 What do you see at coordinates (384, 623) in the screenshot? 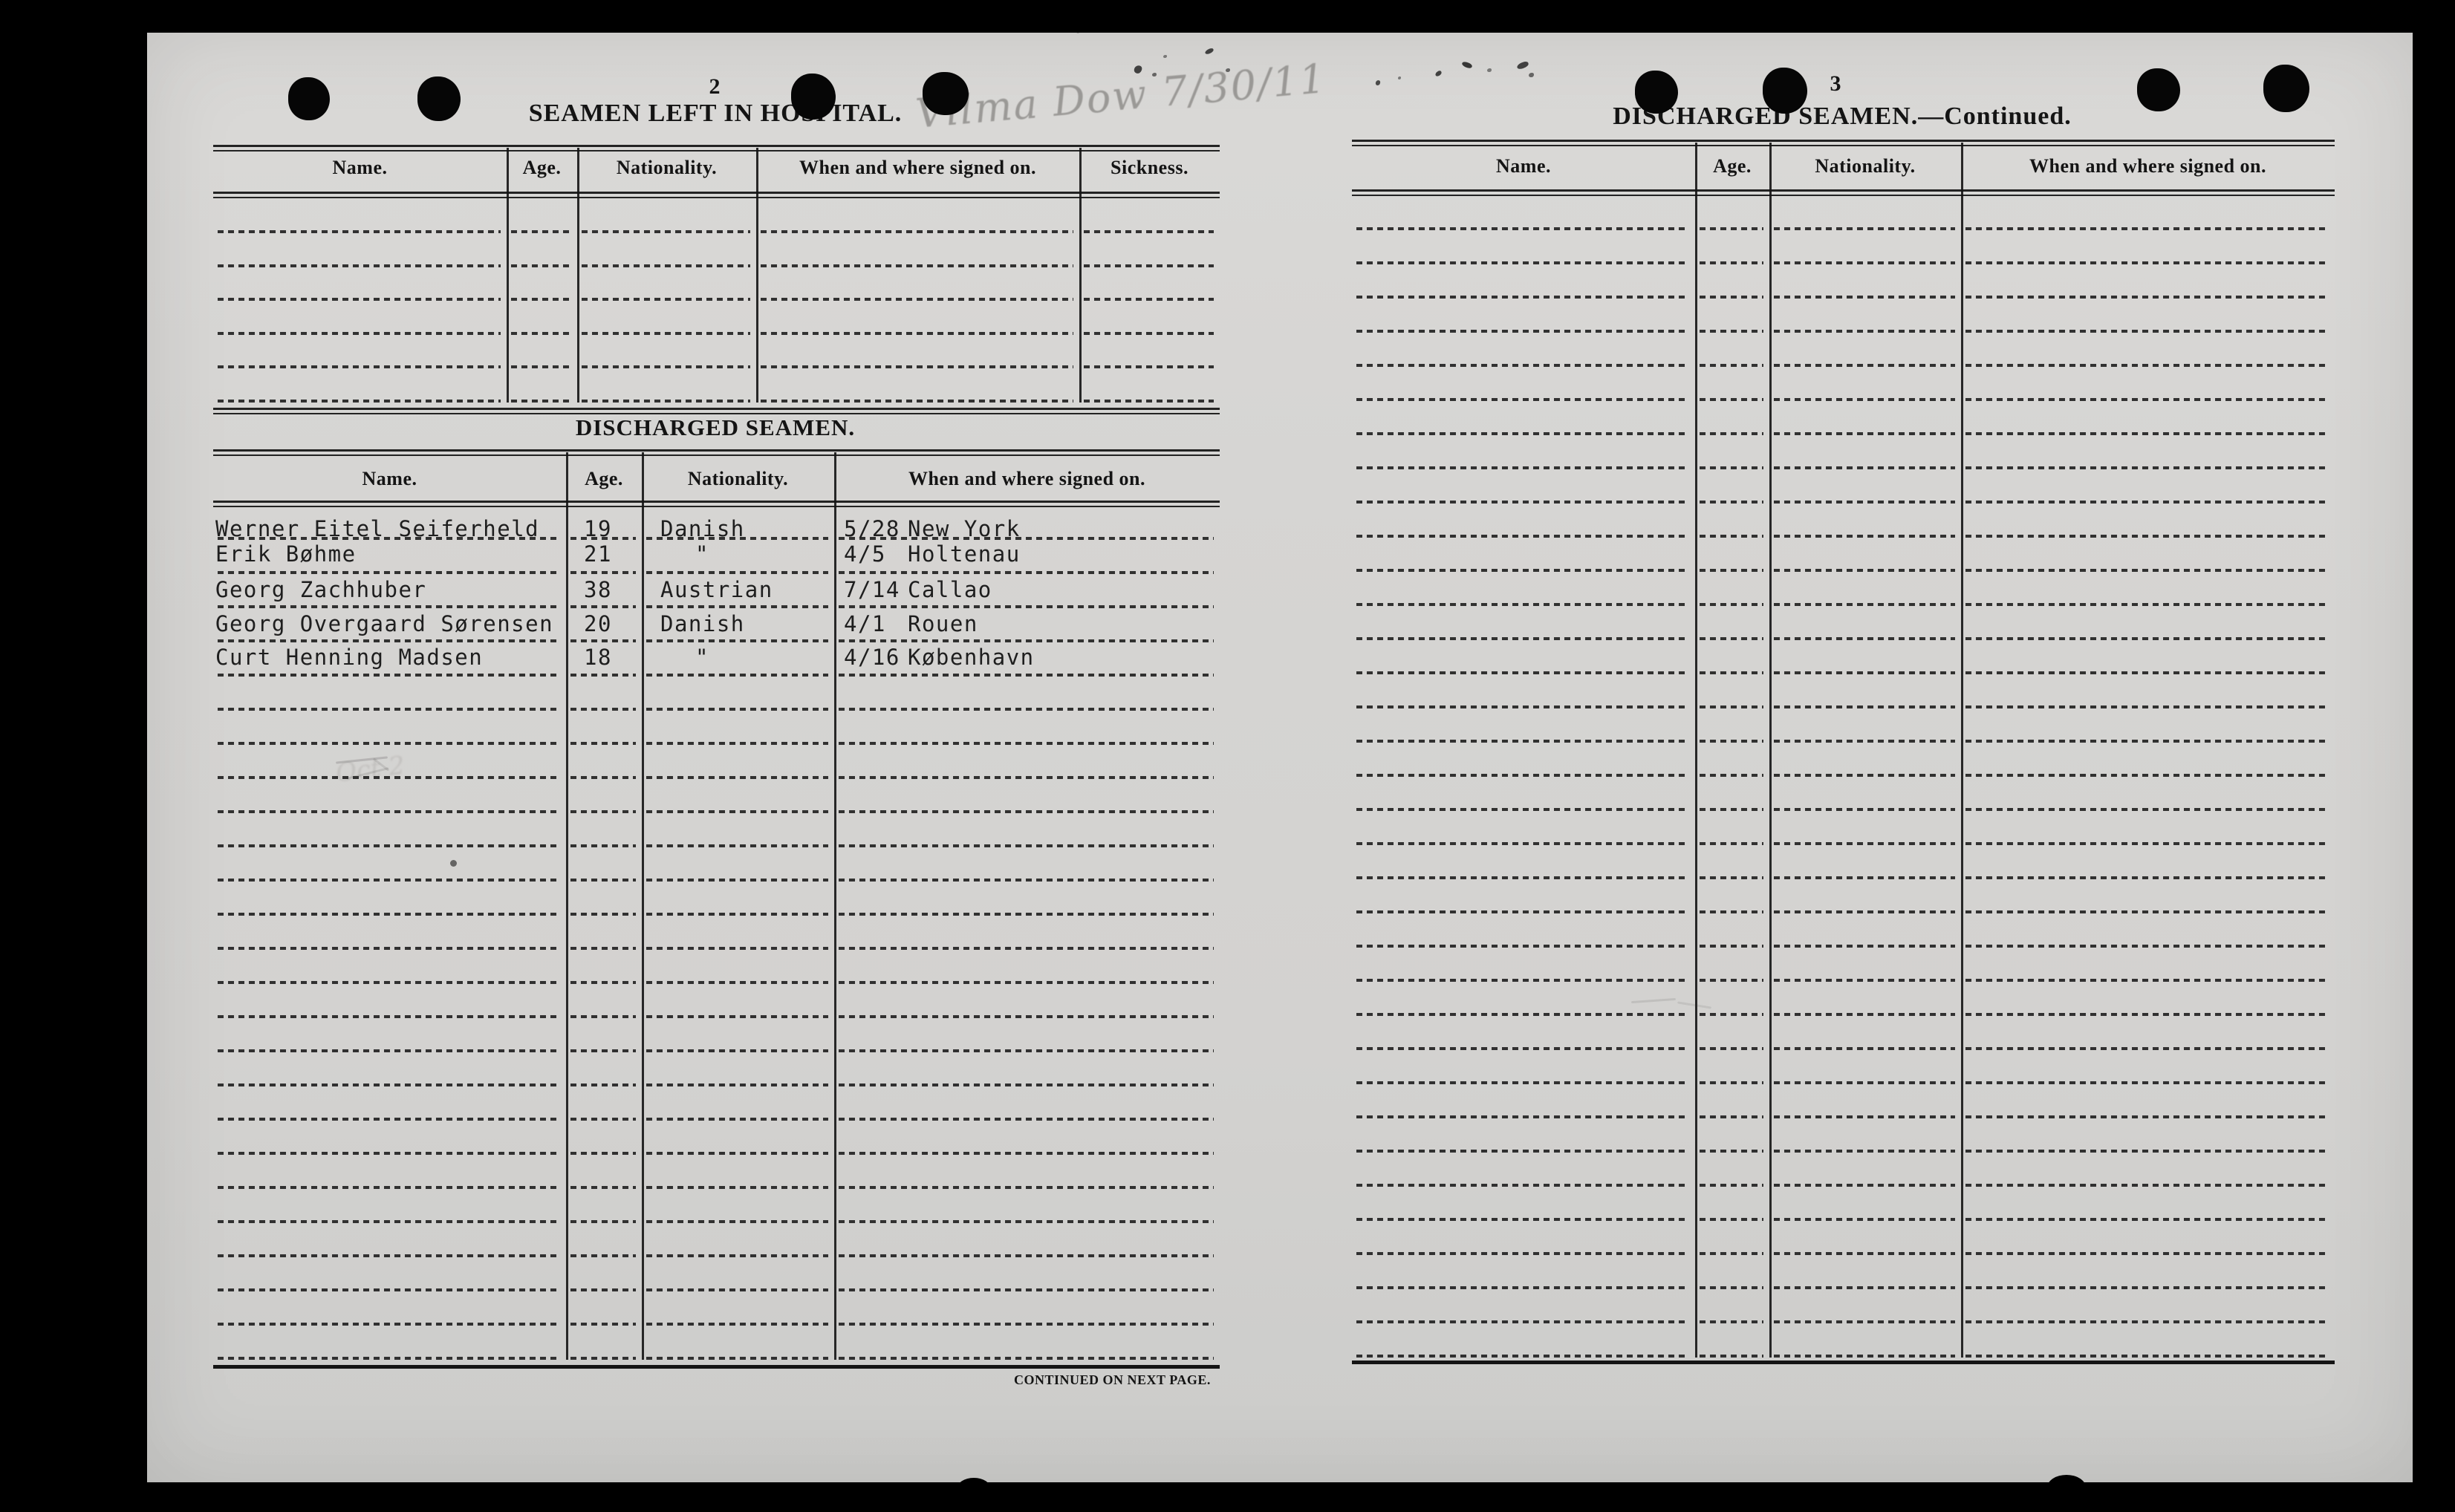
I see `entry-name: Georg Overgaard Sørensen` at bounding box center [384, 623].